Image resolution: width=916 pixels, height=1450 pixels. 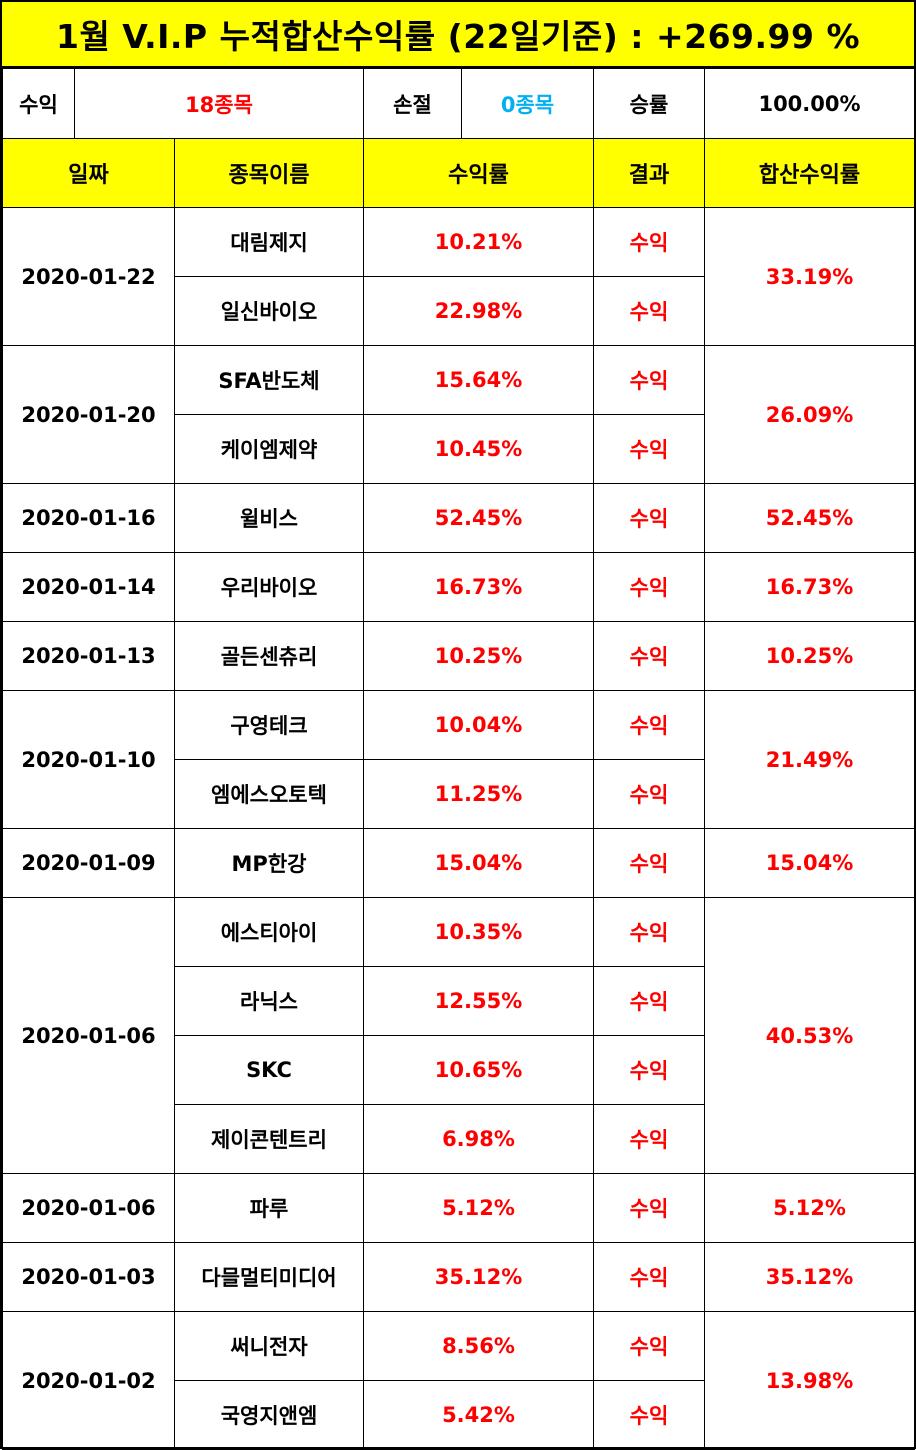 I want to click on return-rate-cell: 10.35%, so click(x=478, y=932).